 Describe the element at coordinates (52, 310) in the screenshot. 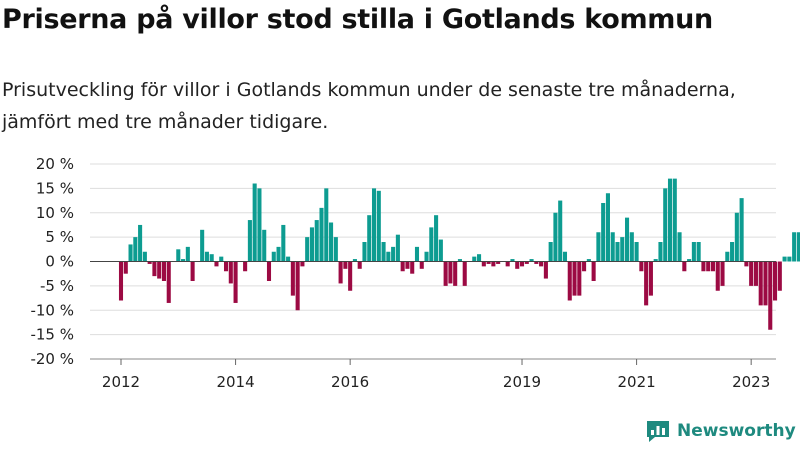

I see `y-tick-label: -10 %` at that location.